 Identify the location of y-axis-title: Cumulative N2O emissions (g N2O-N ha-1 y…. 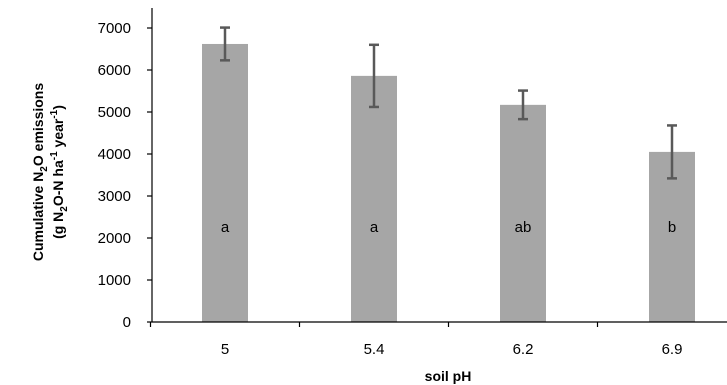
(50, 172).